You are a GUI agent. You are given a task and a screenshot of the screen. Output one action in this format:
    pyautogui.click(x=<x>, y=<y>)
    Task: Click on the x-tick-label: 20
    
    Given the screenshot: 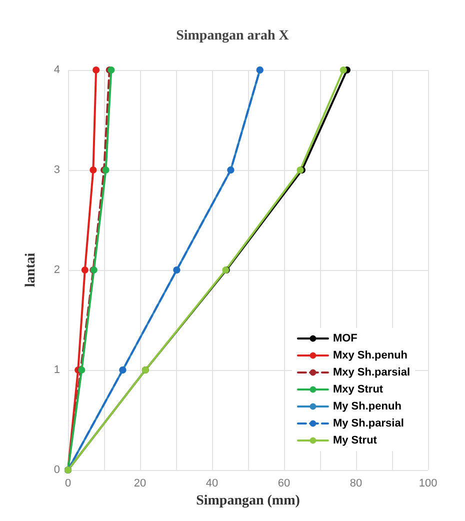 What is the action you would take?
    pyautogui.click(x=140, y=484)
    